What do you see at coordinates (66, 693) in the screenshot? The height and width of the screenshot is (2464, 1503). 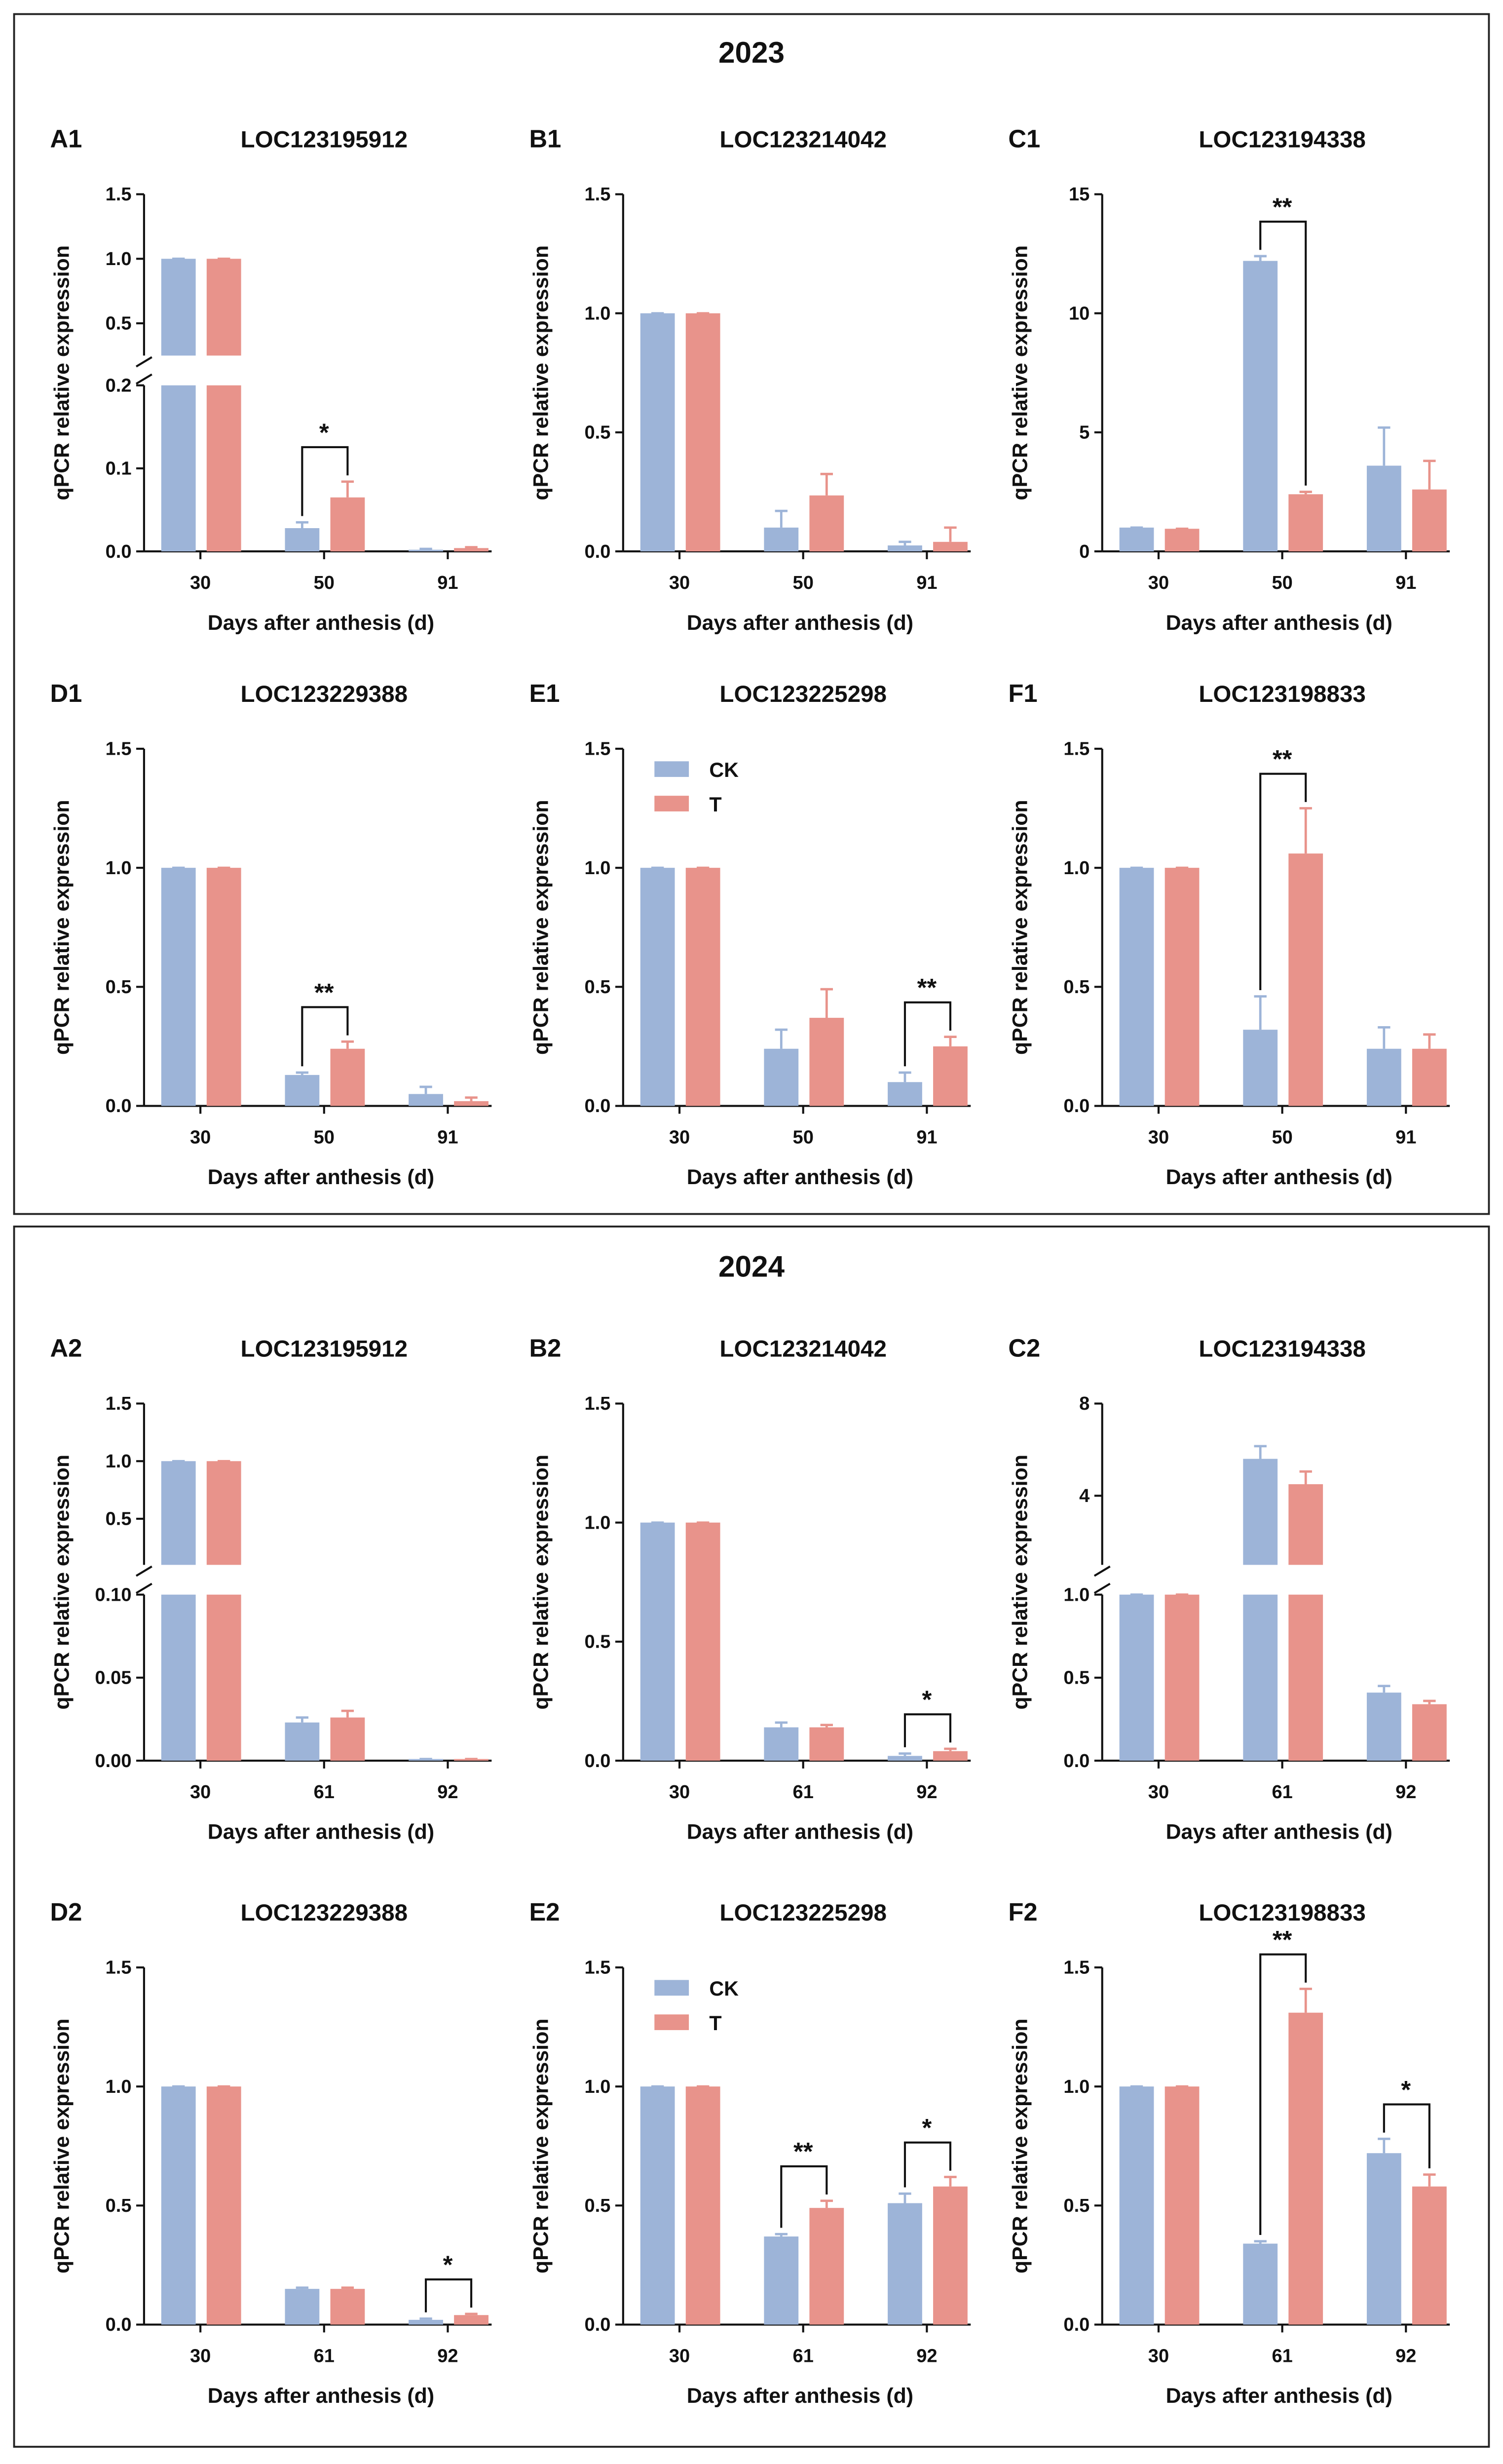 I see `panel-label: D1` at bounding box center [66, 693].